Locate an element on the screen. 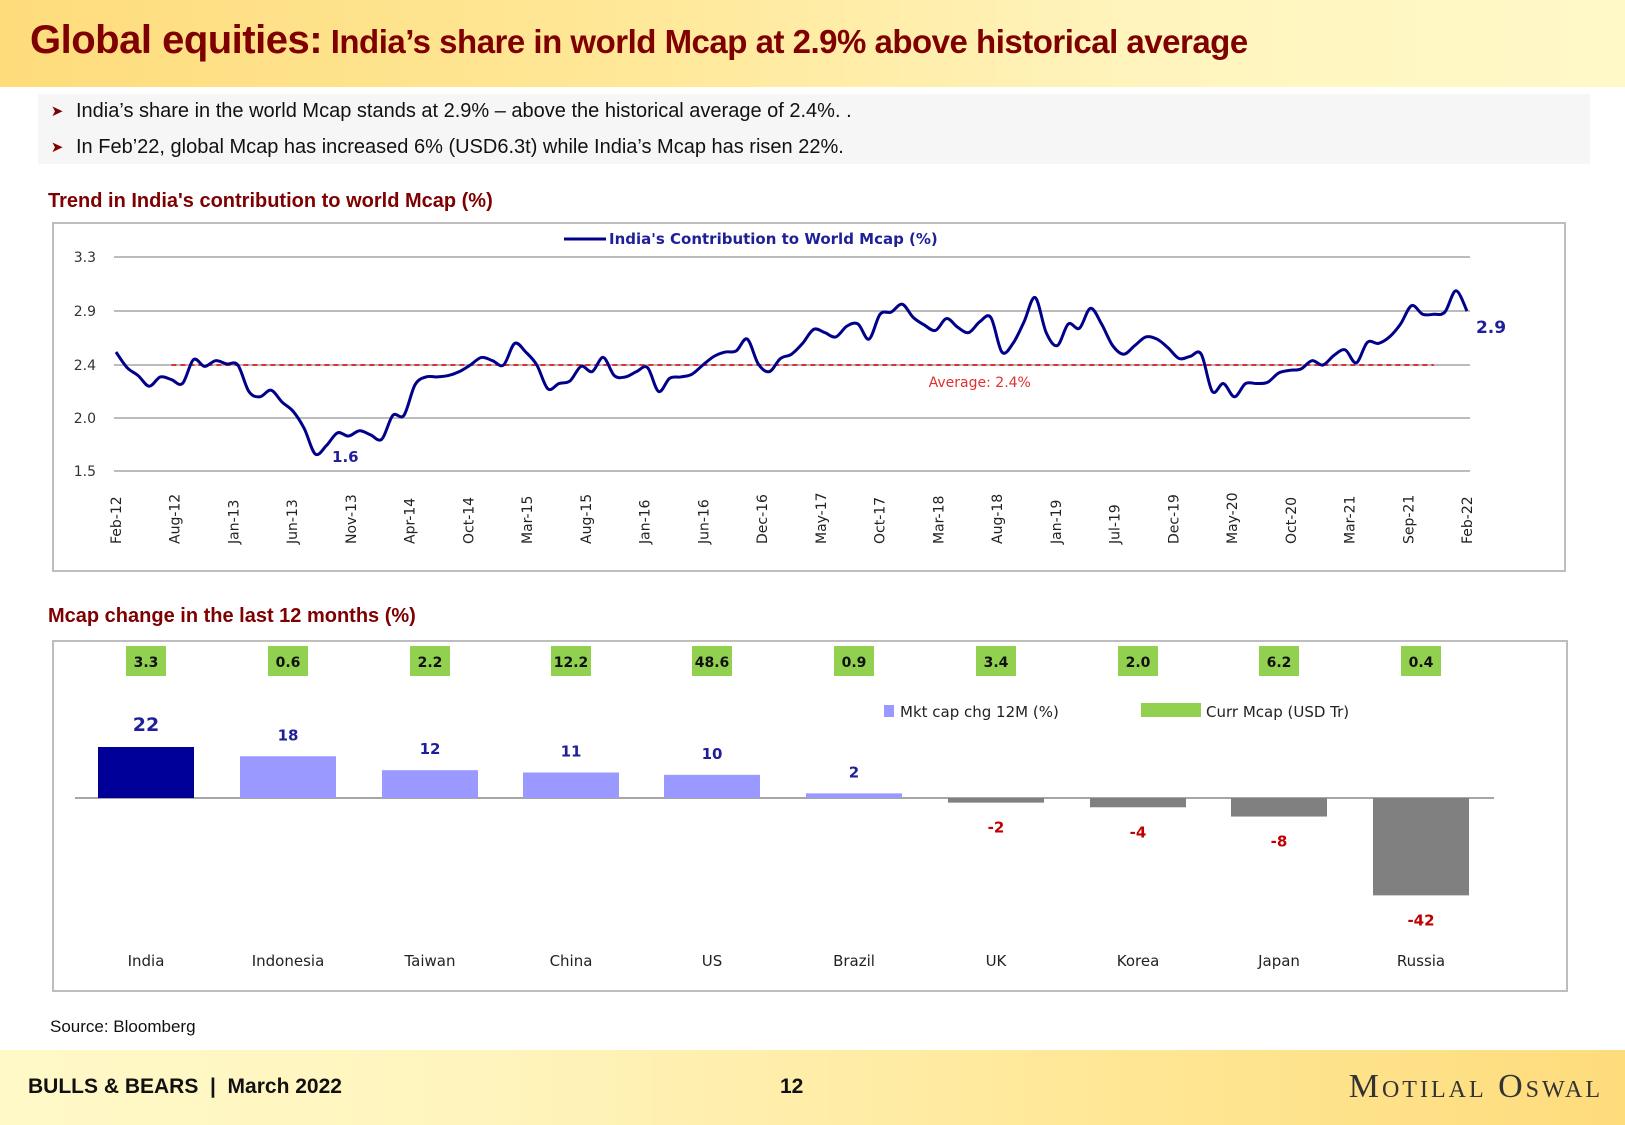 This screenshot has height=1125, width=1625. x-tick-label: Aug-15 is located at coordinates (587, 519).